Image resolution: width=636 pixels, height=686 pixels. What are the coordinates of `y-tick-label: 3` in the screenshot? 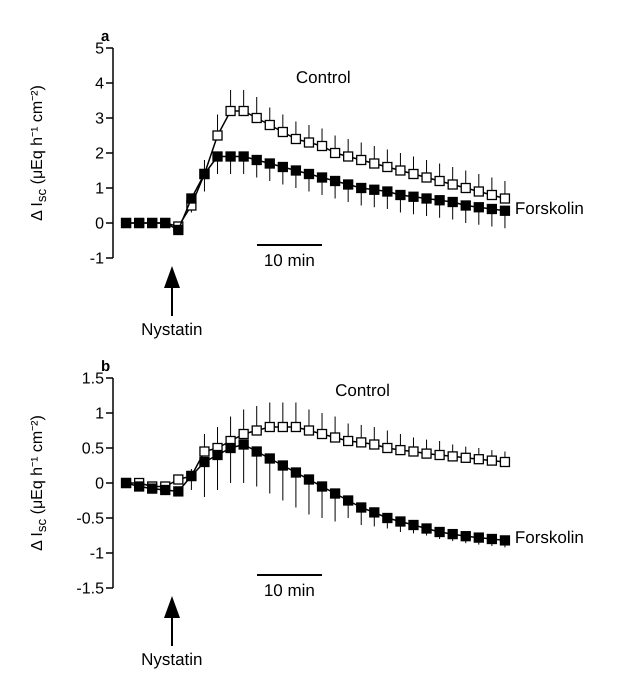 It's located at (99, 119).